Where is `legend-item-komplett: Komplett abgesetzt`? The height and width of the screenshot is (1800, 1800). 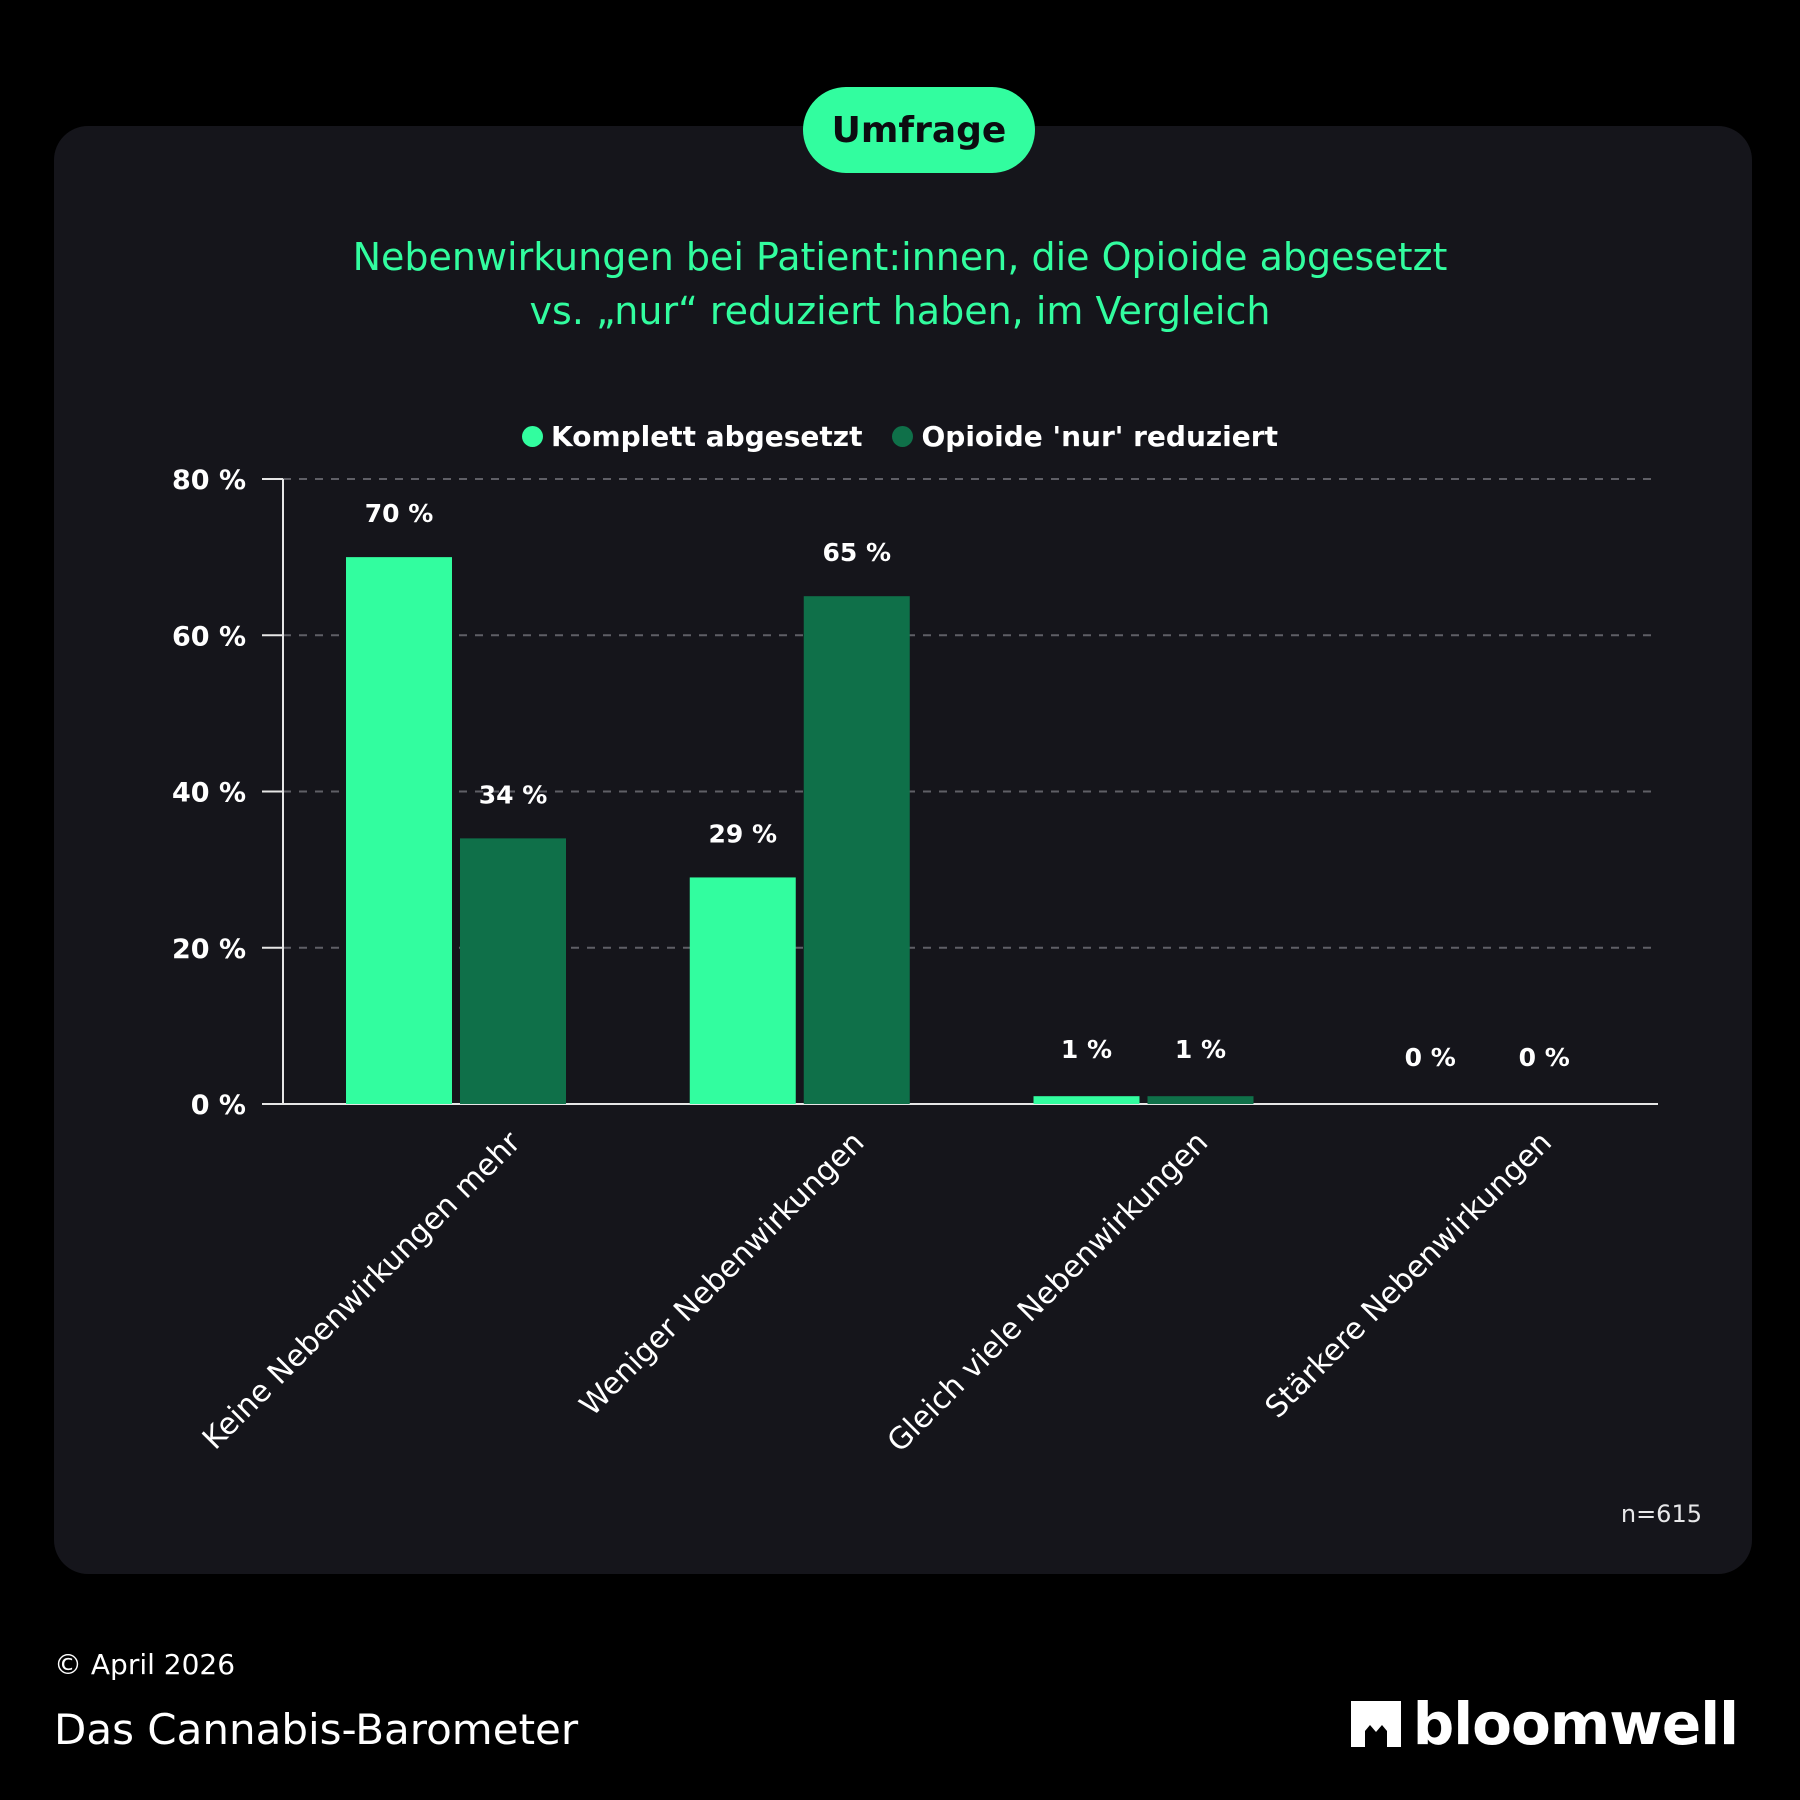 legend-item-komplett: Komplett abgesetzt is located at coordinates (692, 436).